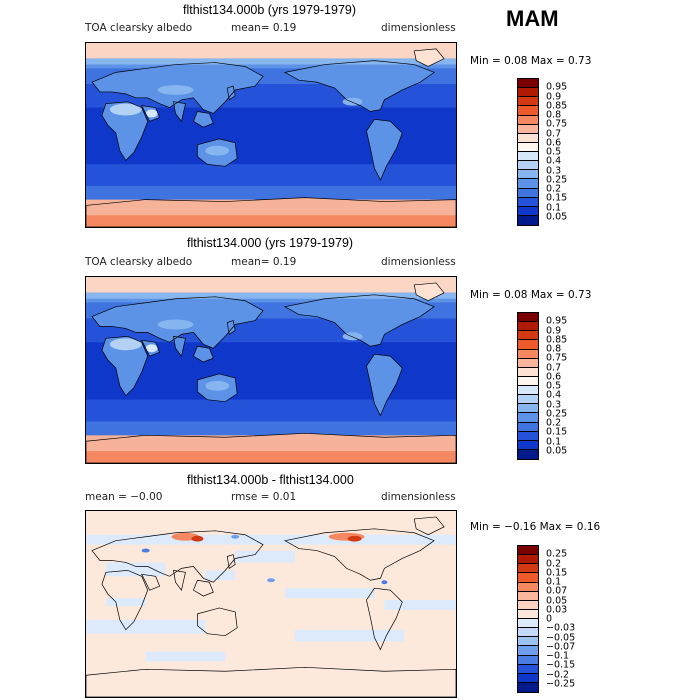 The height and width of the screenshot is (700, 700). I want to click on colorbar-tick-label: 0.03, so click(557, 610).